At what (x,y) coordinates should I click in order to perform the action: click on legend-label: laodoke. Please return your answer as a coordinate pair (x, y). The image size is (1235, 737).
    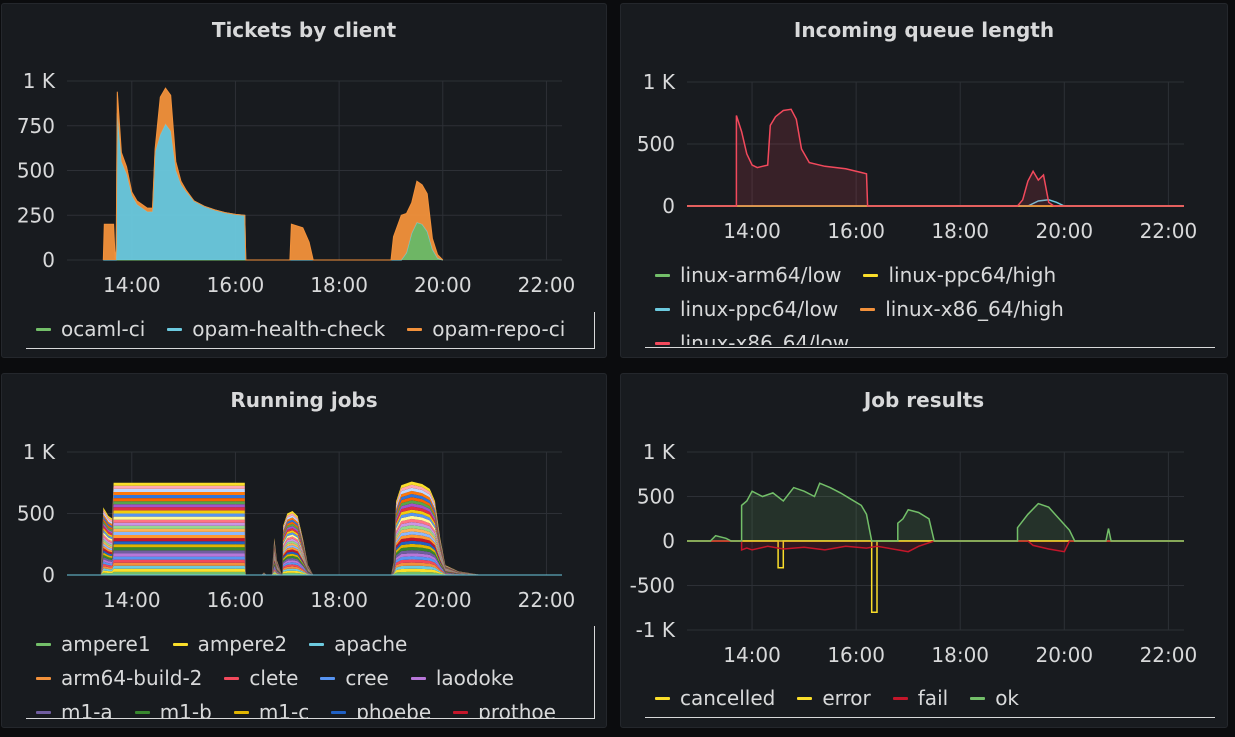
    Looking at the image, I should click on (474, 678).